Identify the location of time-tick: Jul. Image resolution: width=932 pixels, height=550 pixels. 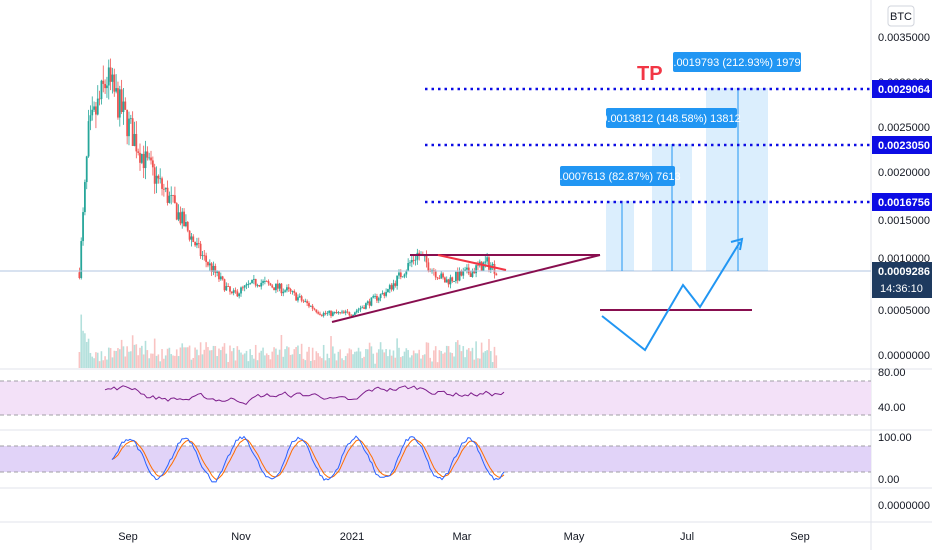
(687, 537).